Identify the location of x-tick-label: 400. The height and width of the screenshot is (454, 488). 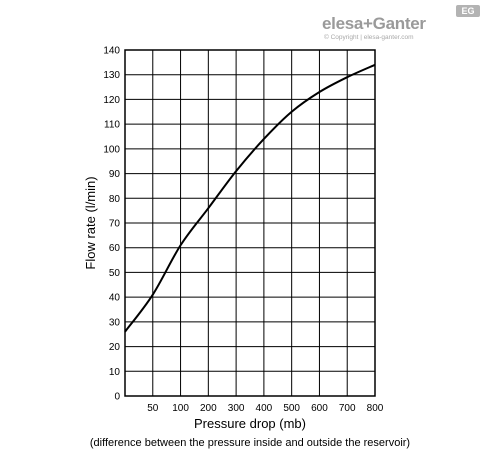
(264, 408).